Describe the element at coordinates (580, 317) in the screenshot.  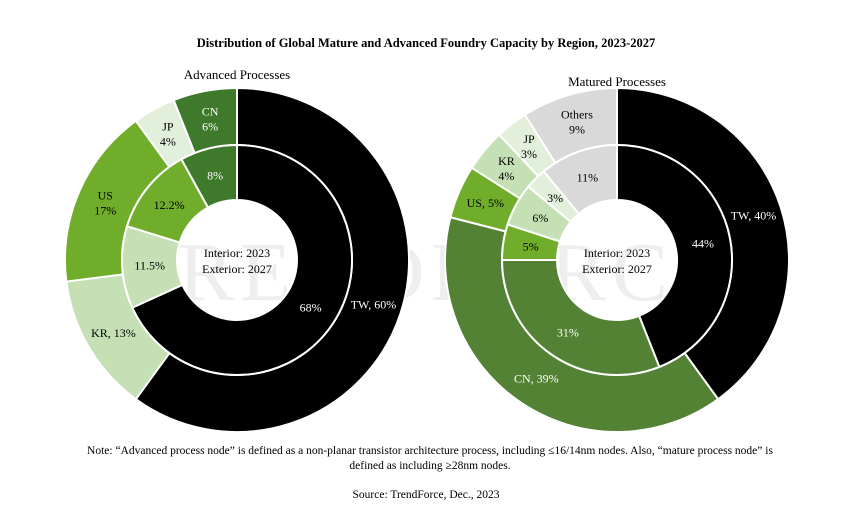
I see `matured-inner-slice-cn` at that location.